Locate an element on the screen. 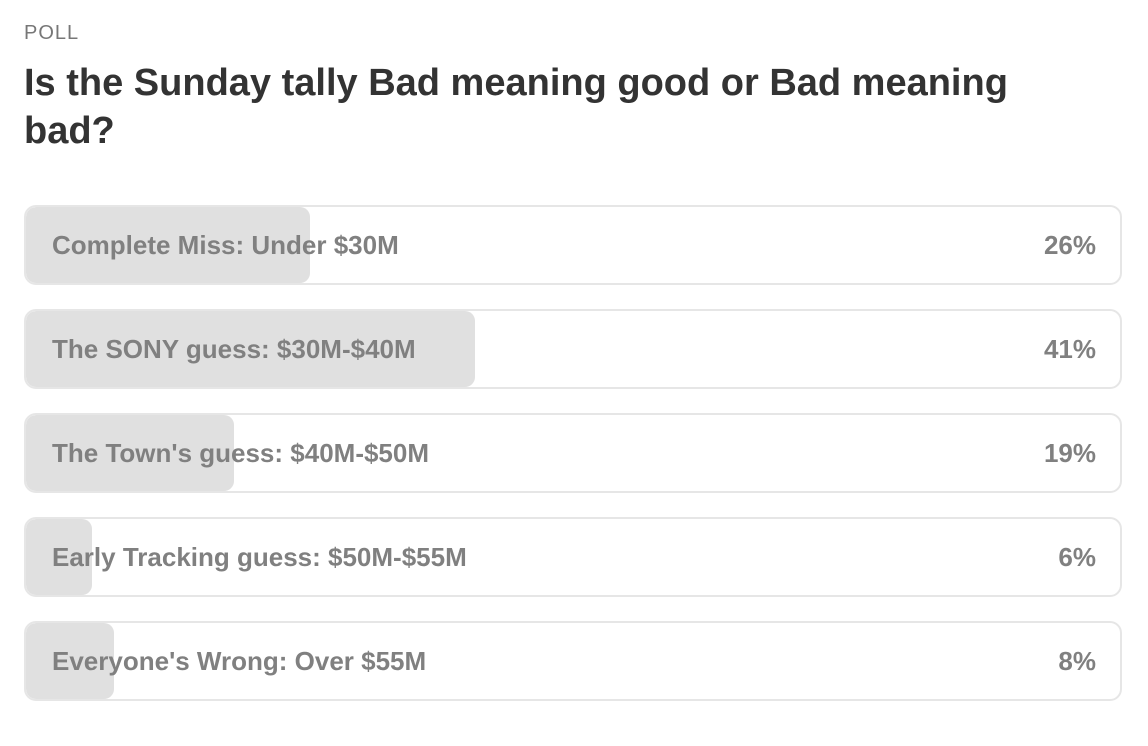 The image size is (1148, 746). poll-option: The Town's guess: $40M-$50M 19% is located at coordinates (573, 453).